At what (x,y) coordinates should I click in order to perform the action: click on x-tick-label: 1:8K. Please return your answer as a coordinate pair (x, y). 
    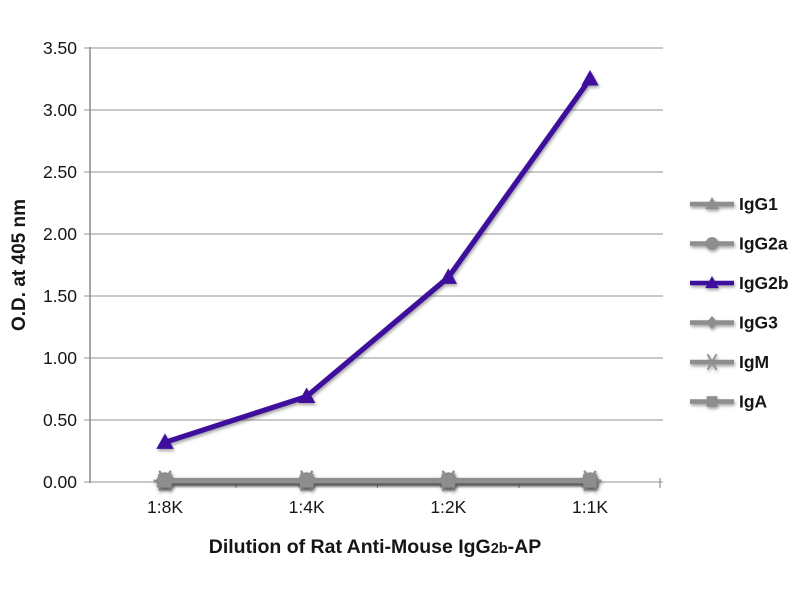
    Looking at the image, I should click on (165, 507).